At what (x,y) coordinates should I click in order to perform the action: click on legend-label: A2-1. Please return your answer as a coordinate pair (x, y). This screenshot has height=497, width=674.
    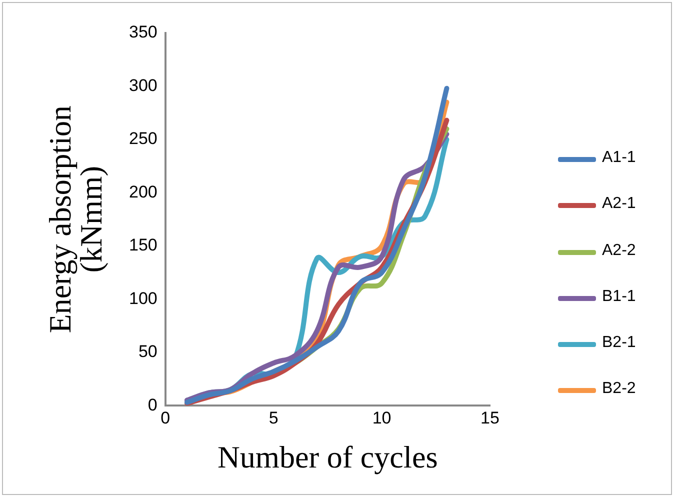
    Looking at the image, I should click on (619, 204).